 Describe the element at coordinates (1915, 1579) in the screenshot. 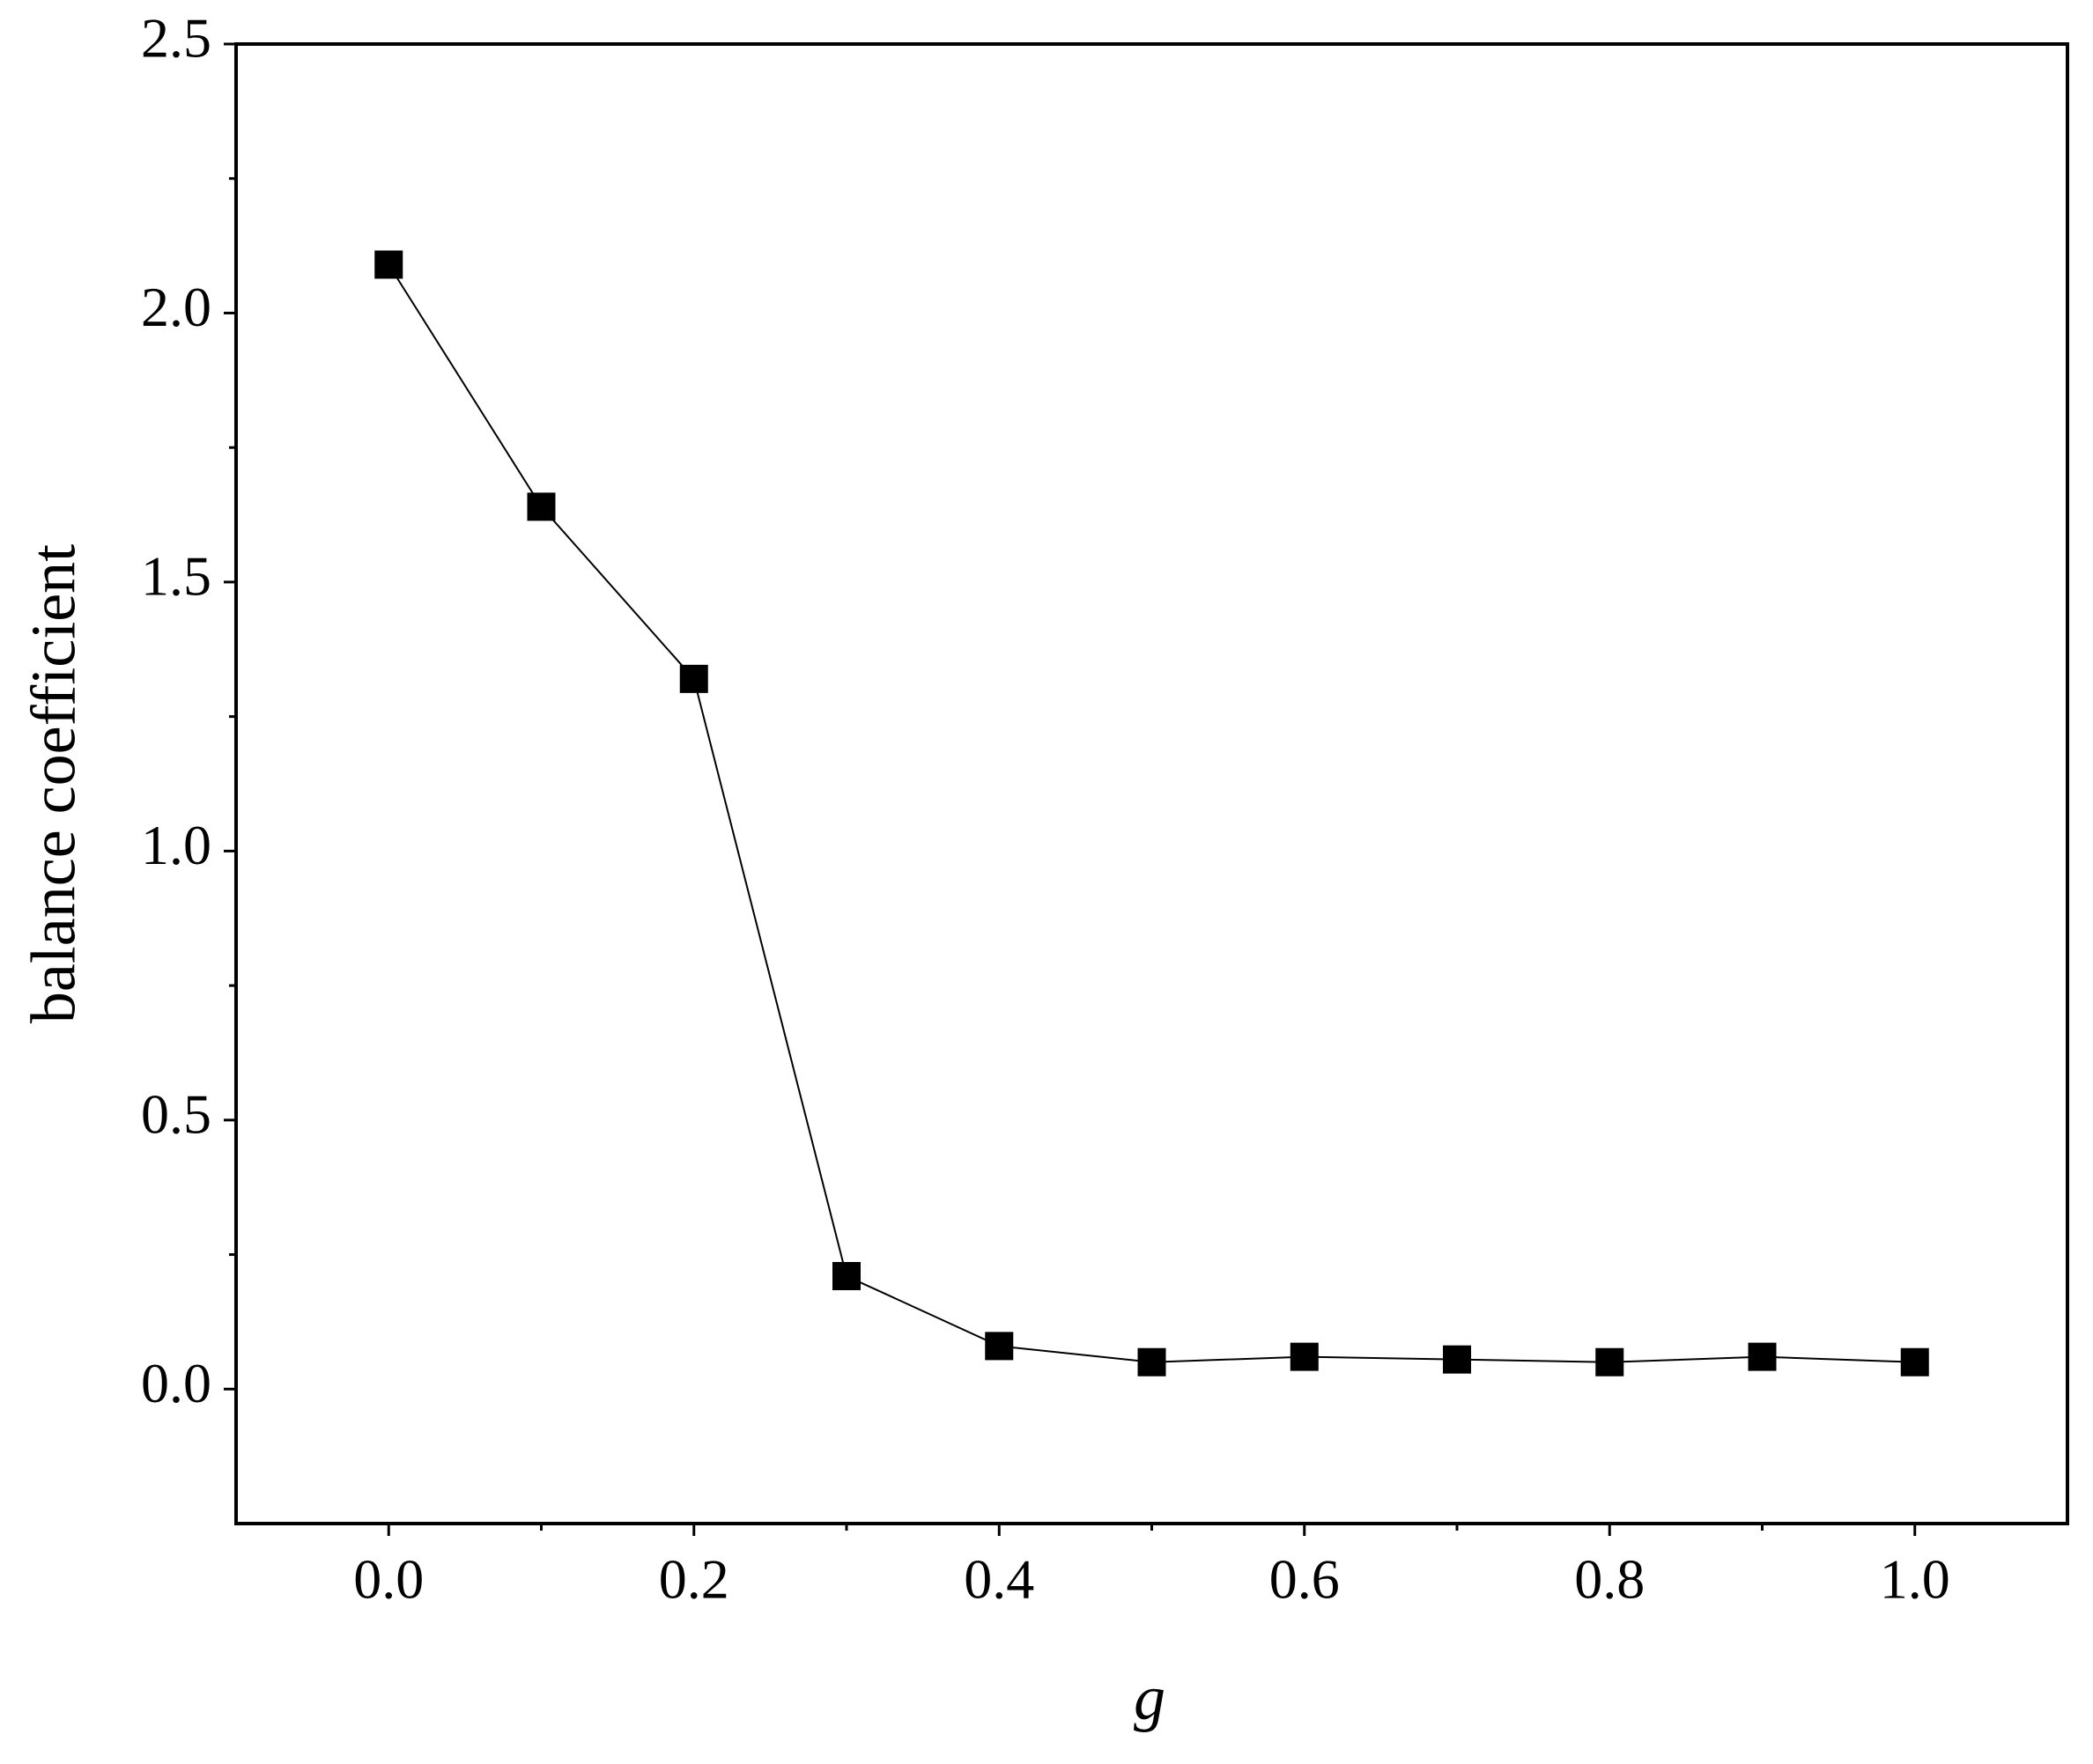

I see `x-tick-label: 1.0` at that location.